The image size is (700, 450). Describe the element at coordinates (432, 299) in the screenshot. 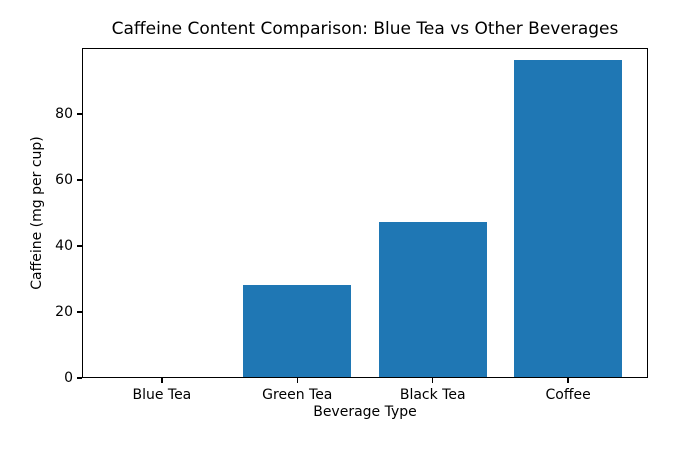

I see `bar-black-tea` at that location.